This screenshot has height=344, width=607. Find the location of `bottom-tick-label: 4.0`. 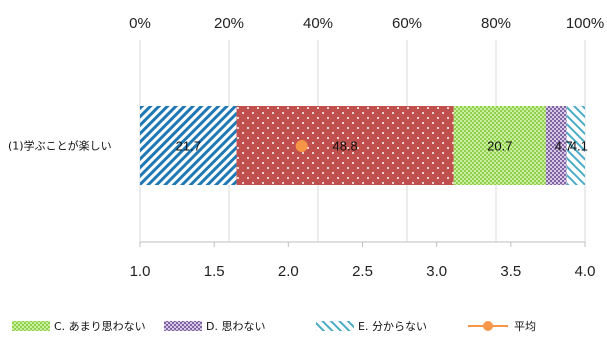

bottom-tick-label: 4.0 is located at coordinates (585, 271).